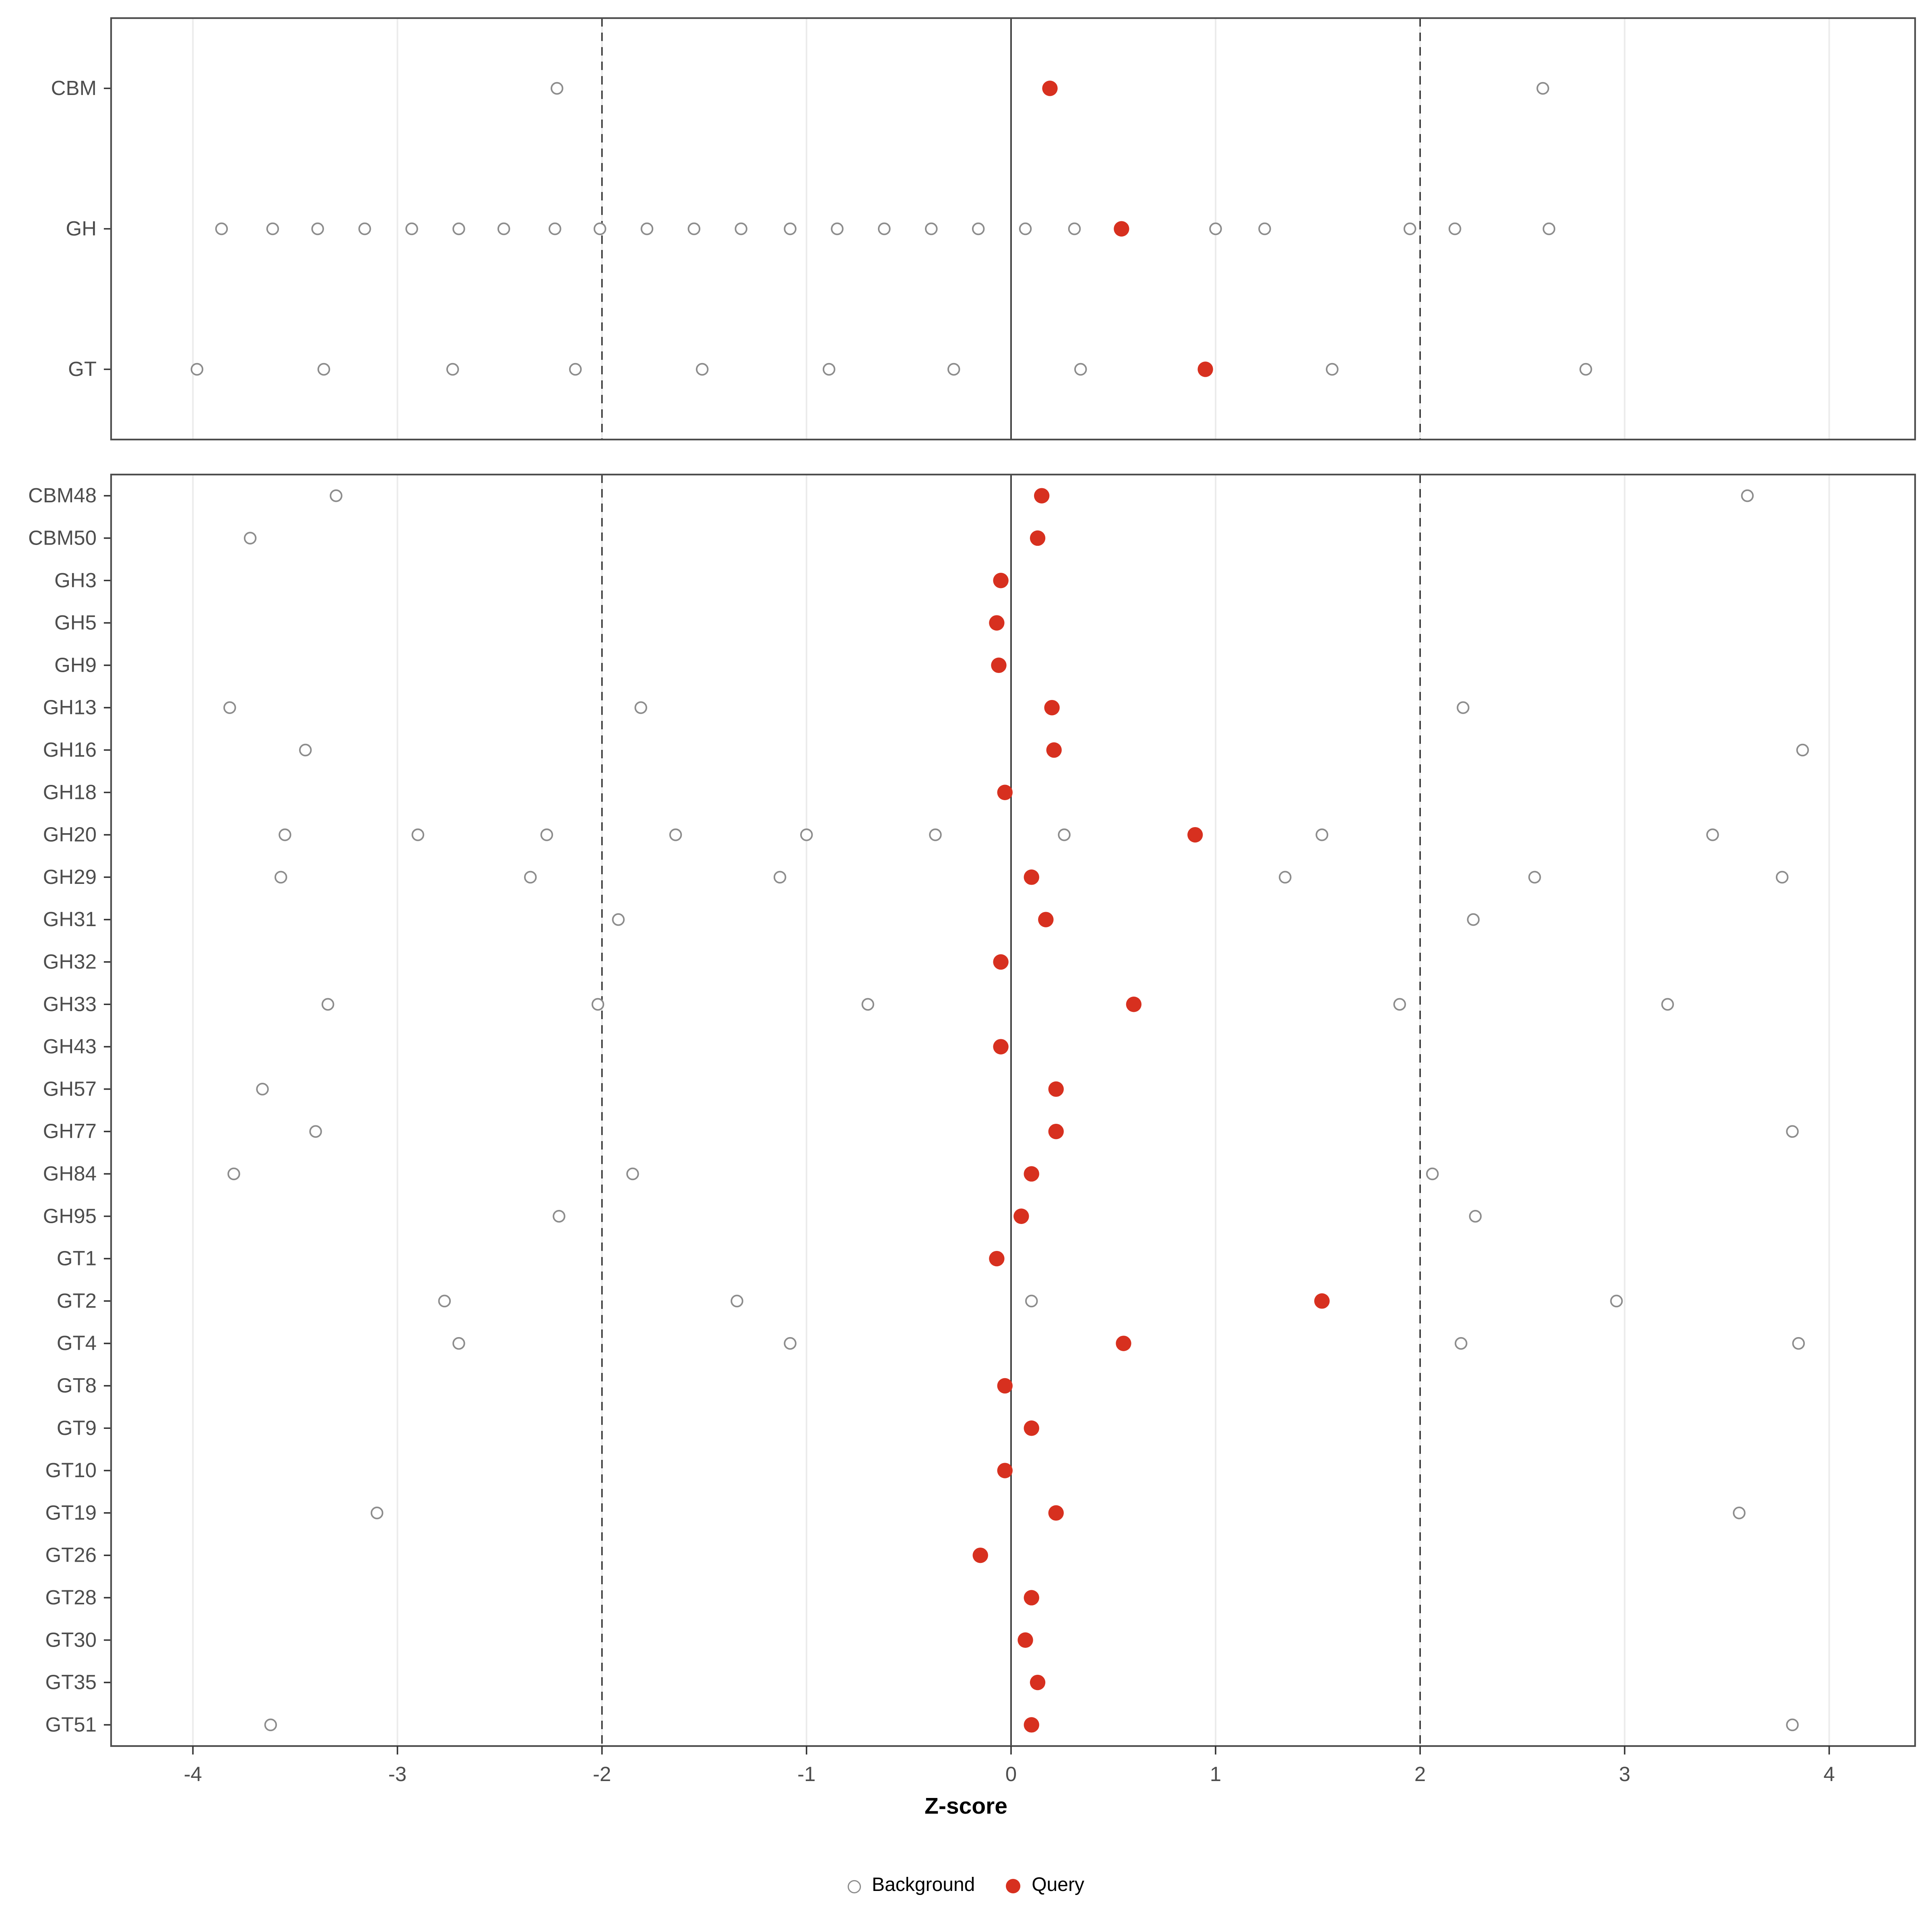 This screenshot has width=1932, height=1932. Describe the element at coordinates (193, 1774) in the screenshot. I see `x-tick-label: -4` at that location.